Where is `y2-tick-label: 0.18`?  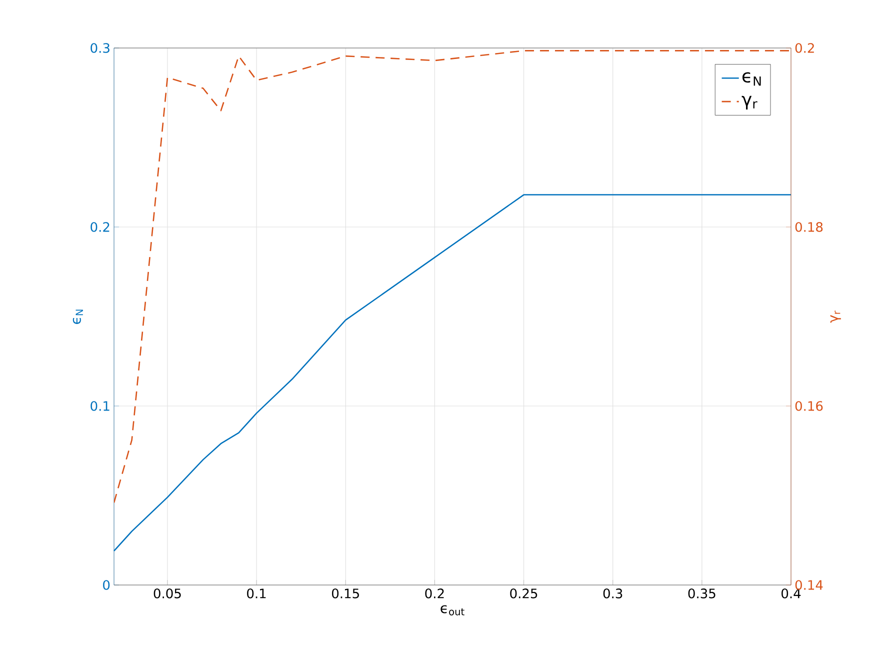 y2-tick-label: 0.18 is located at coordinates (809, 227).